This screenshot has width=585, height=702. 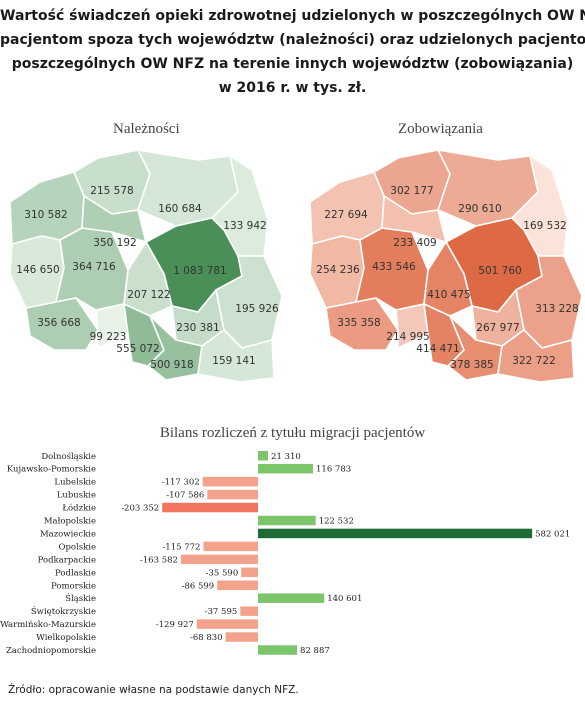 What do you see at coordinates (497, 328) in the screenshot?
I see `map-value-label: 267 977` at bounding box center [497, 328].